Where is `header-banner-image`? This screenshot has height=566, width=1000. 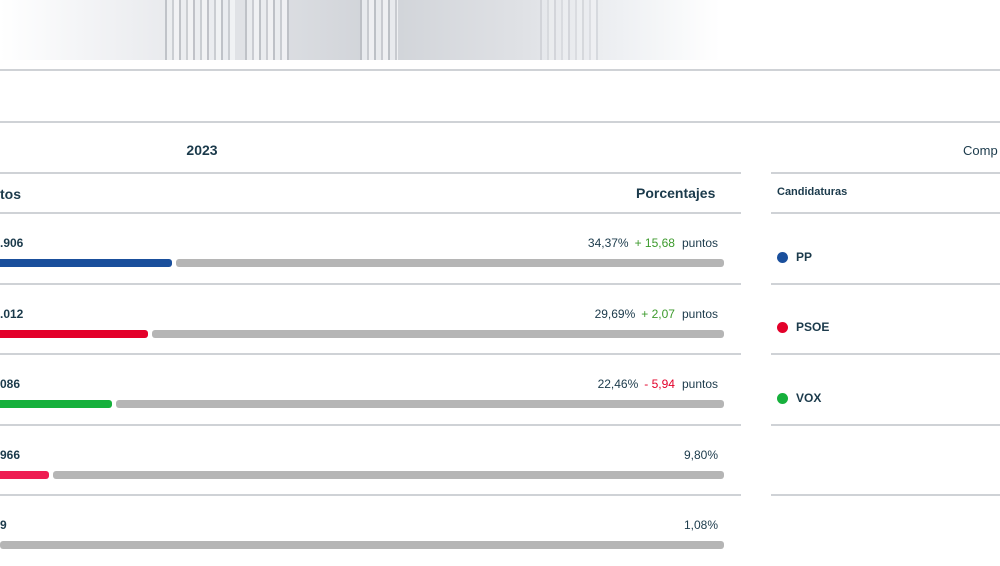 header-banner-image is located at coordinates (500, 30).